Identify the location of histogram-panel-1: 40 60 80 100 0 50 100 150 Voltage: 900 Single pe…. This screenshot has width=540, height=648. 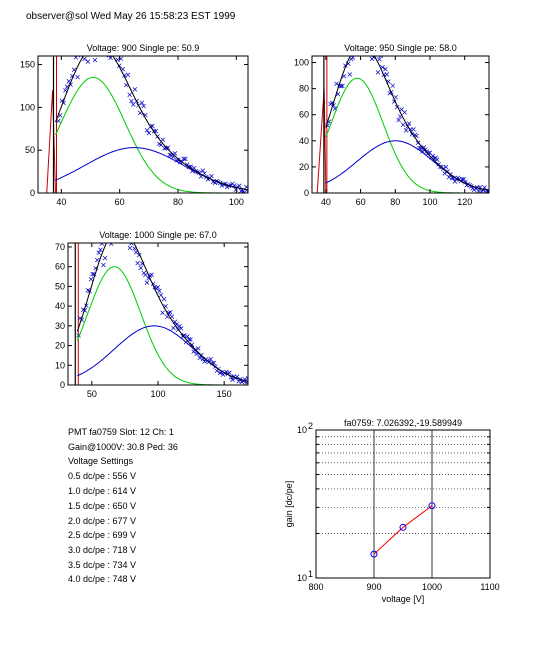
(134, 118).